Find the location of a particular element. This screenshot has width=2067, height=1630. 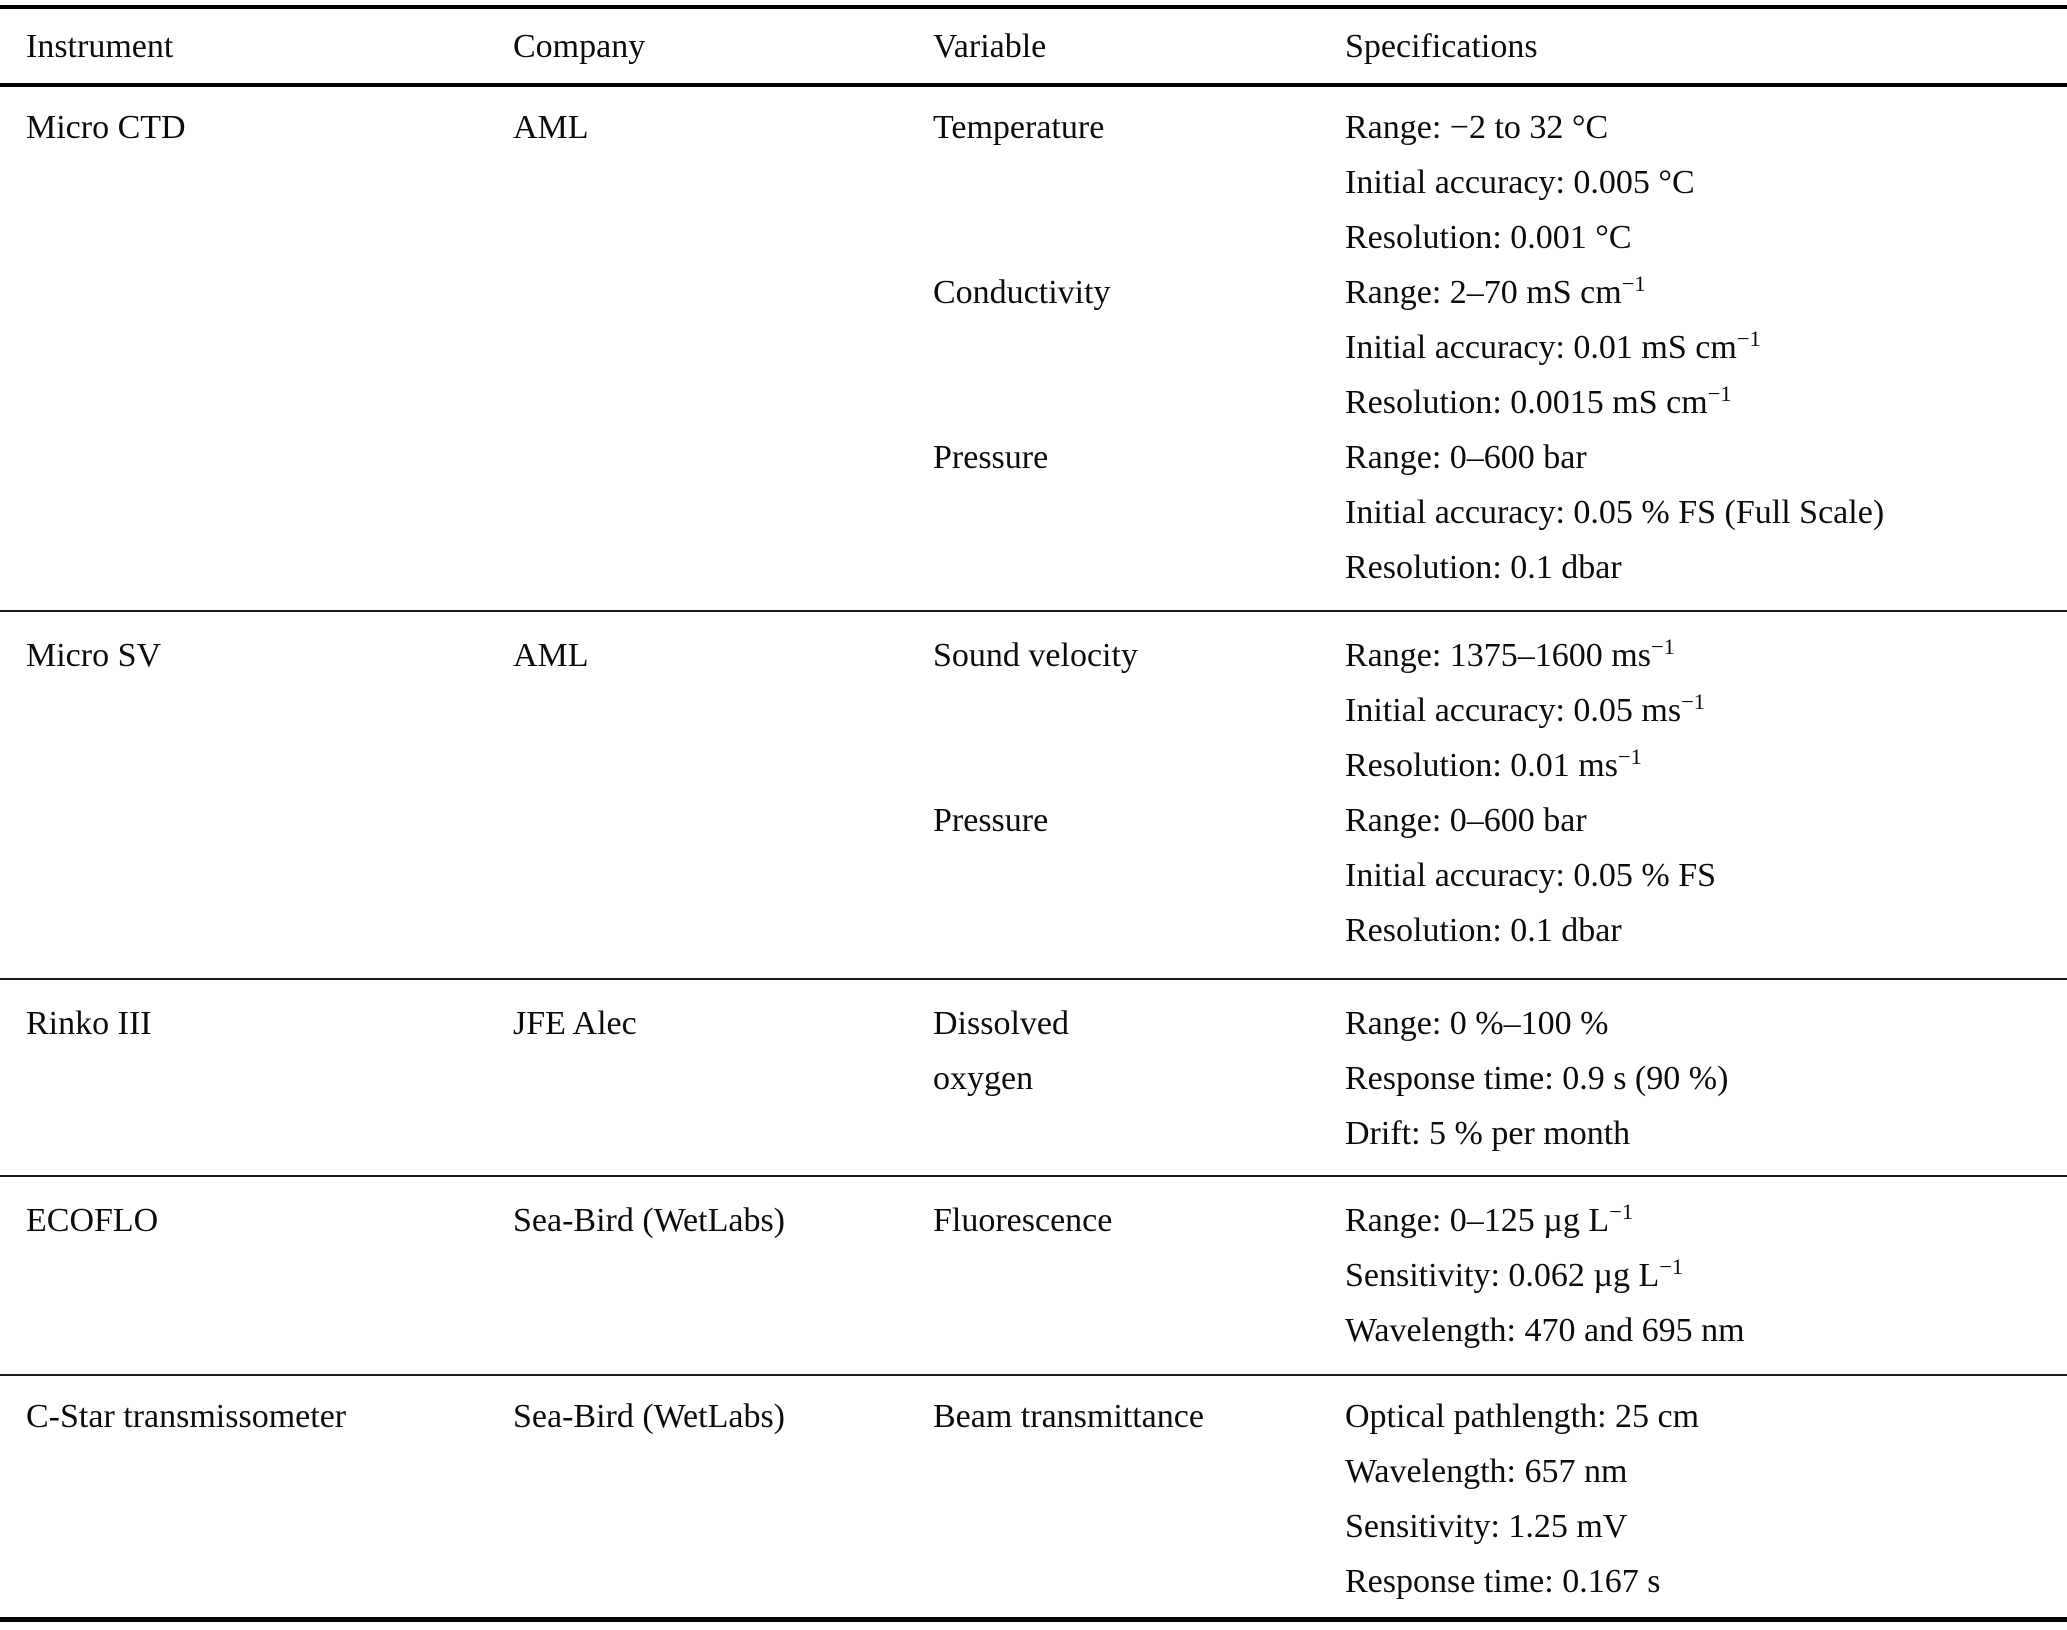

instrument-cell: Rinko III is located at coordinates (89, 1023).